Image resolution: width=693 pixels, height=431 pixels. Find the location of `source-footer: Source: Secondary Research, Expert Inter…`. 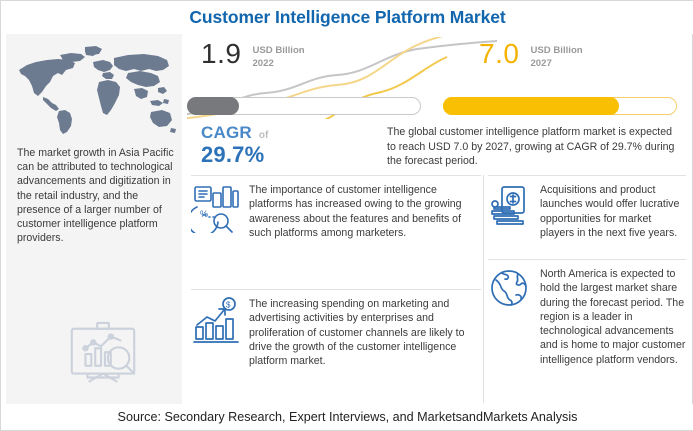

source-footer: Source: Secondary Research, Expert Inter… is located at coordinates (347, 417).